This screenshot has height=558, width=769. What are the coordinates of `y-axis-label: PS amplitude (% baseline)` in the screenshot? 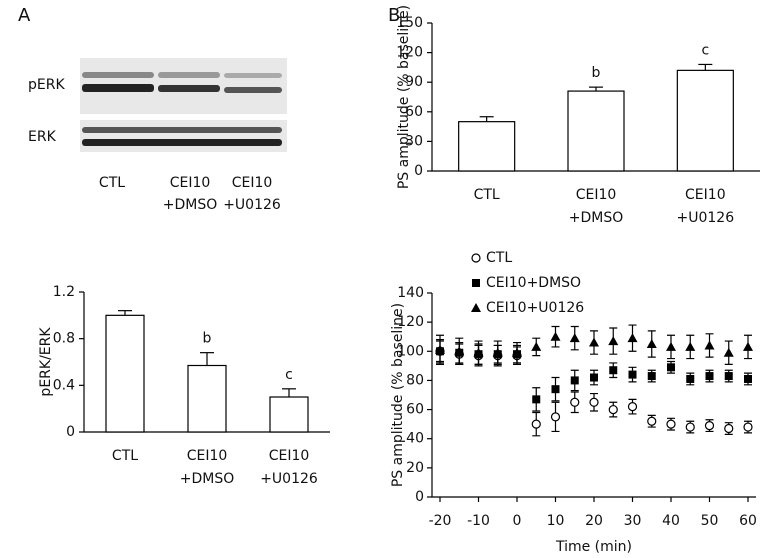 It's located at (404, 97).